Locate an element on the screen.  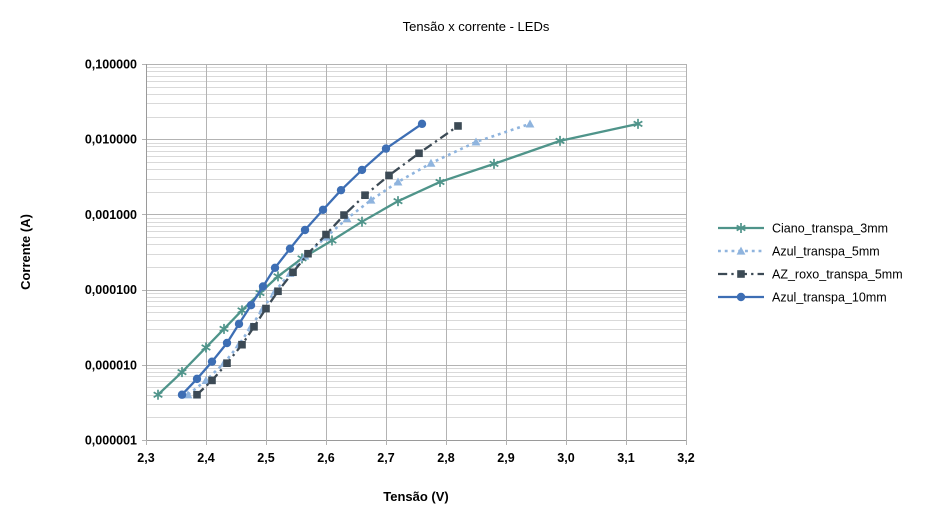
x-axis-tick-label: 3,0 is located at coordinates (565, 458).